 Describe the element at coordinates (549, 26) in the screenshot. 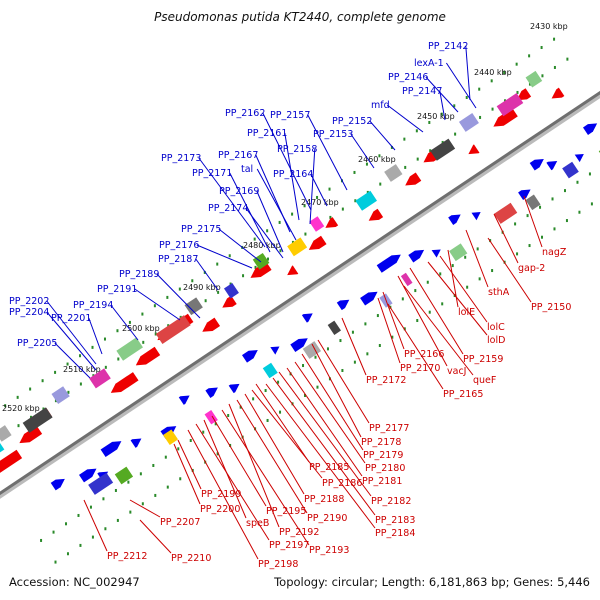

I see `kbp-tick-label: 2430 kbp` at that location.